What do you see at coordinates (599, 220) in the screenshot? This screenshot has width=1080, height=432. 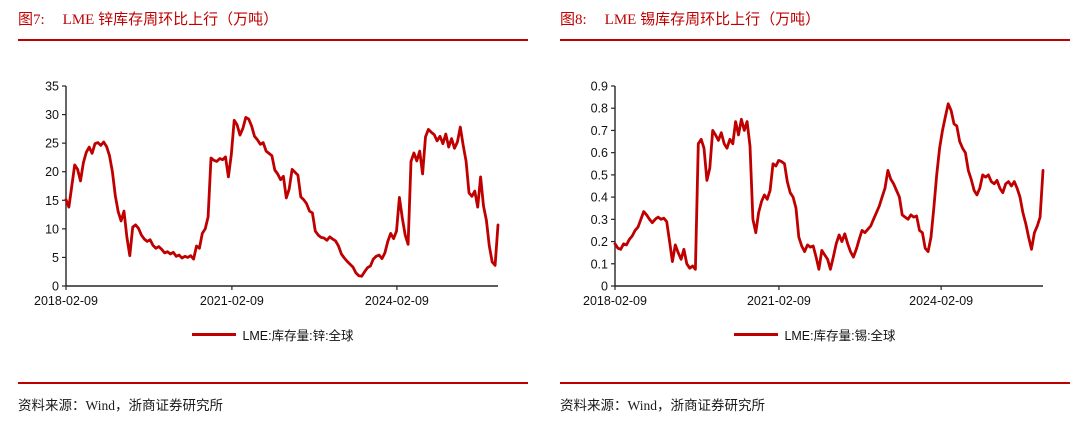 I see `svg-text: 0.3` at bounding box center [599, 220].